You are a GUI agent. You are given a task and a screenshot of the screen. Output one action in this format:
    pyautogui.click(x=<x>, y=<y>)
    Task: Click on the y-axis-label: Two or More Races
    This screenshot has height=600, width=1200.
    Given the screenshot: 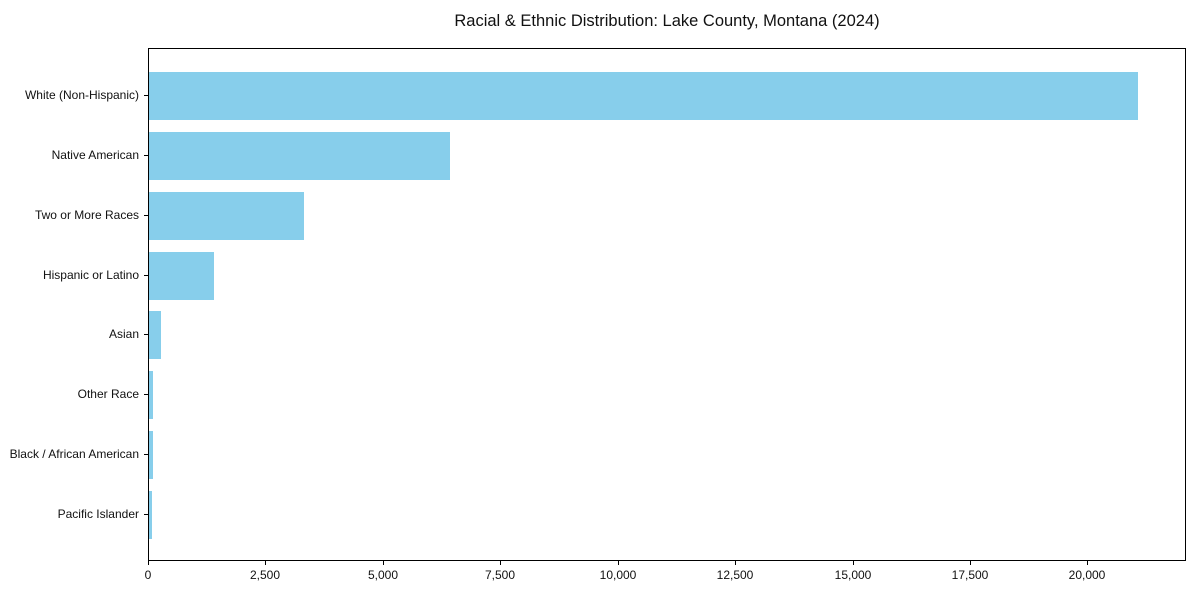 What is the action you would take?
    pyautogui.click(x=86, y=215)
    